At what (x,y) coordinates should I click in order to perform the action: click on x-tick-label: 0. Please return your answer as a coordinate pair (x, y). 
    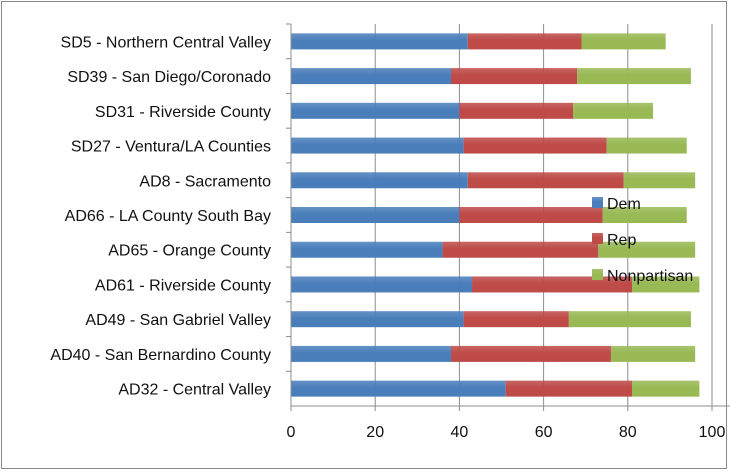
    Looking at the image, I should click on (291, 432).